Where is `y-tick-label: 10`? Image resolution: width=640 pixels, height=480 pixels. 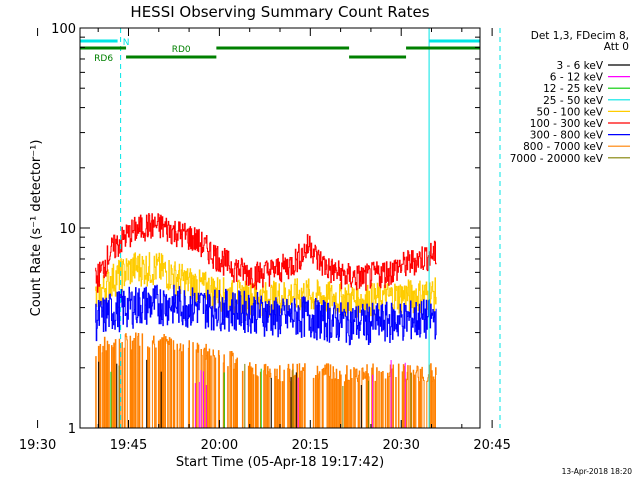 y-tick-label: 10 is located at coordinates (67, 229).